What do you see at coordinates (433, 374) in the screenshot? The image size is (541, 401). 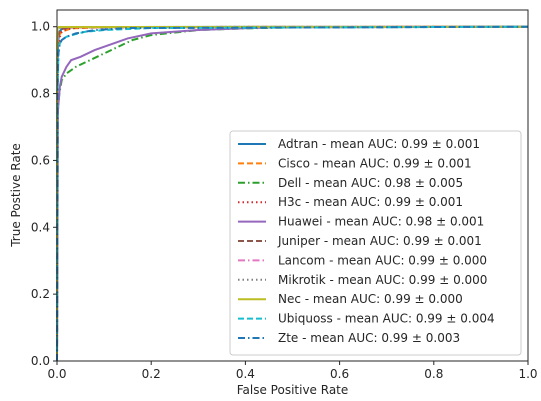 I see `x-tick-label: 0.8` at bounding box center [433, 374].